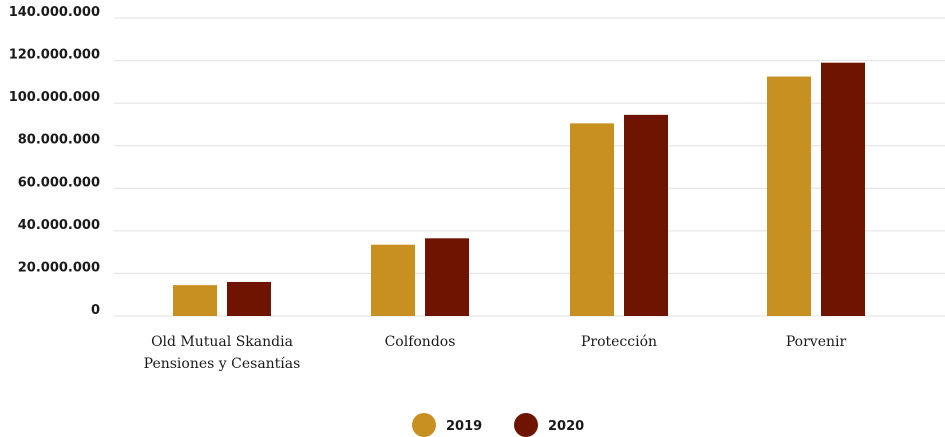 This screenshot has width=945, height=437. I want to click on y-tick-label: 100.000.000, so click(54, 97).